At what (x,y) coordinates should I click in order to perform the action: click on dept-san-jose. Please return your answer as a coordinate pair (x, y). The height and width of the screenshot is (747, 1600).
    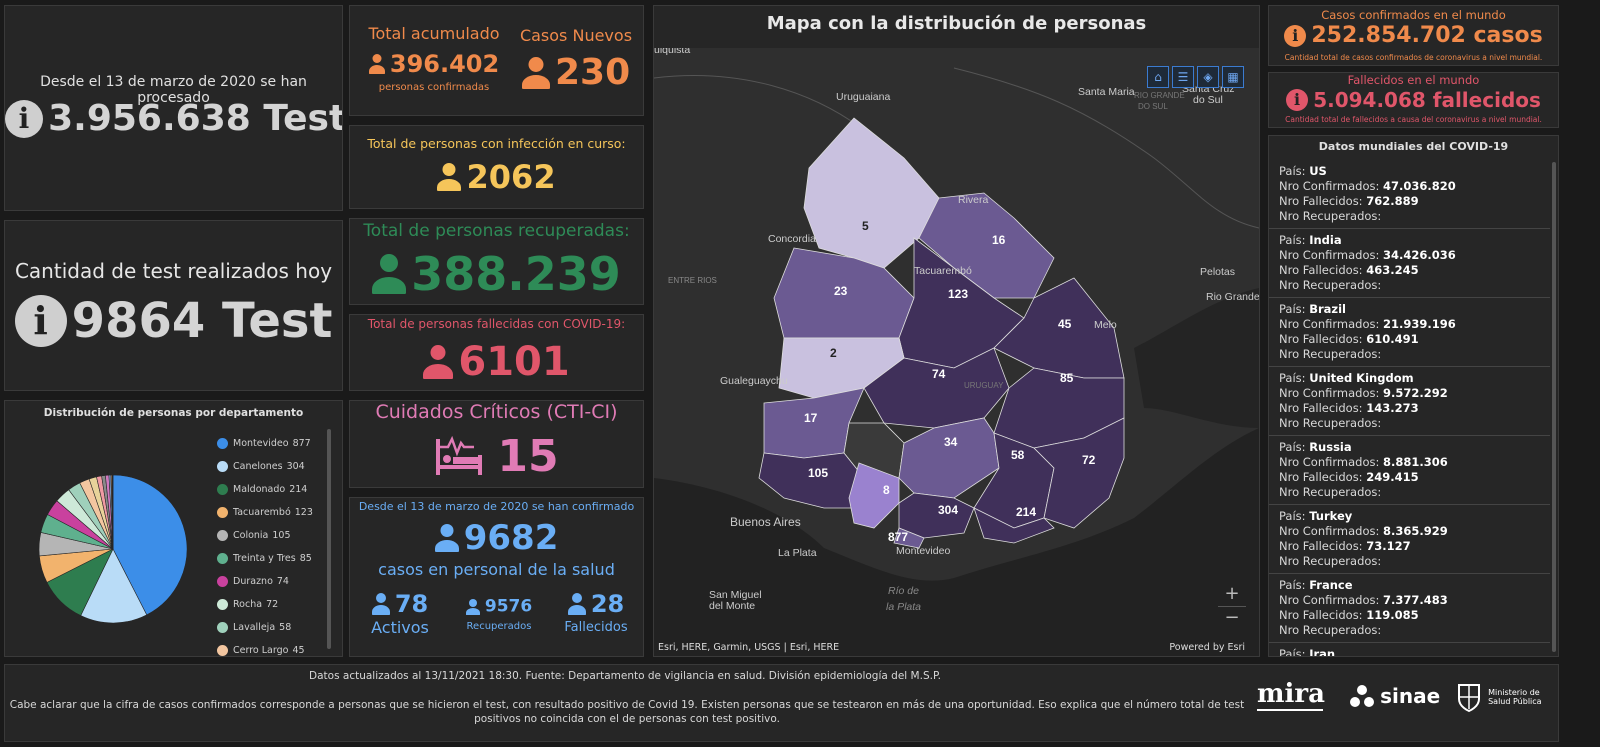
    Looking at the image, I should click on (874, 495).